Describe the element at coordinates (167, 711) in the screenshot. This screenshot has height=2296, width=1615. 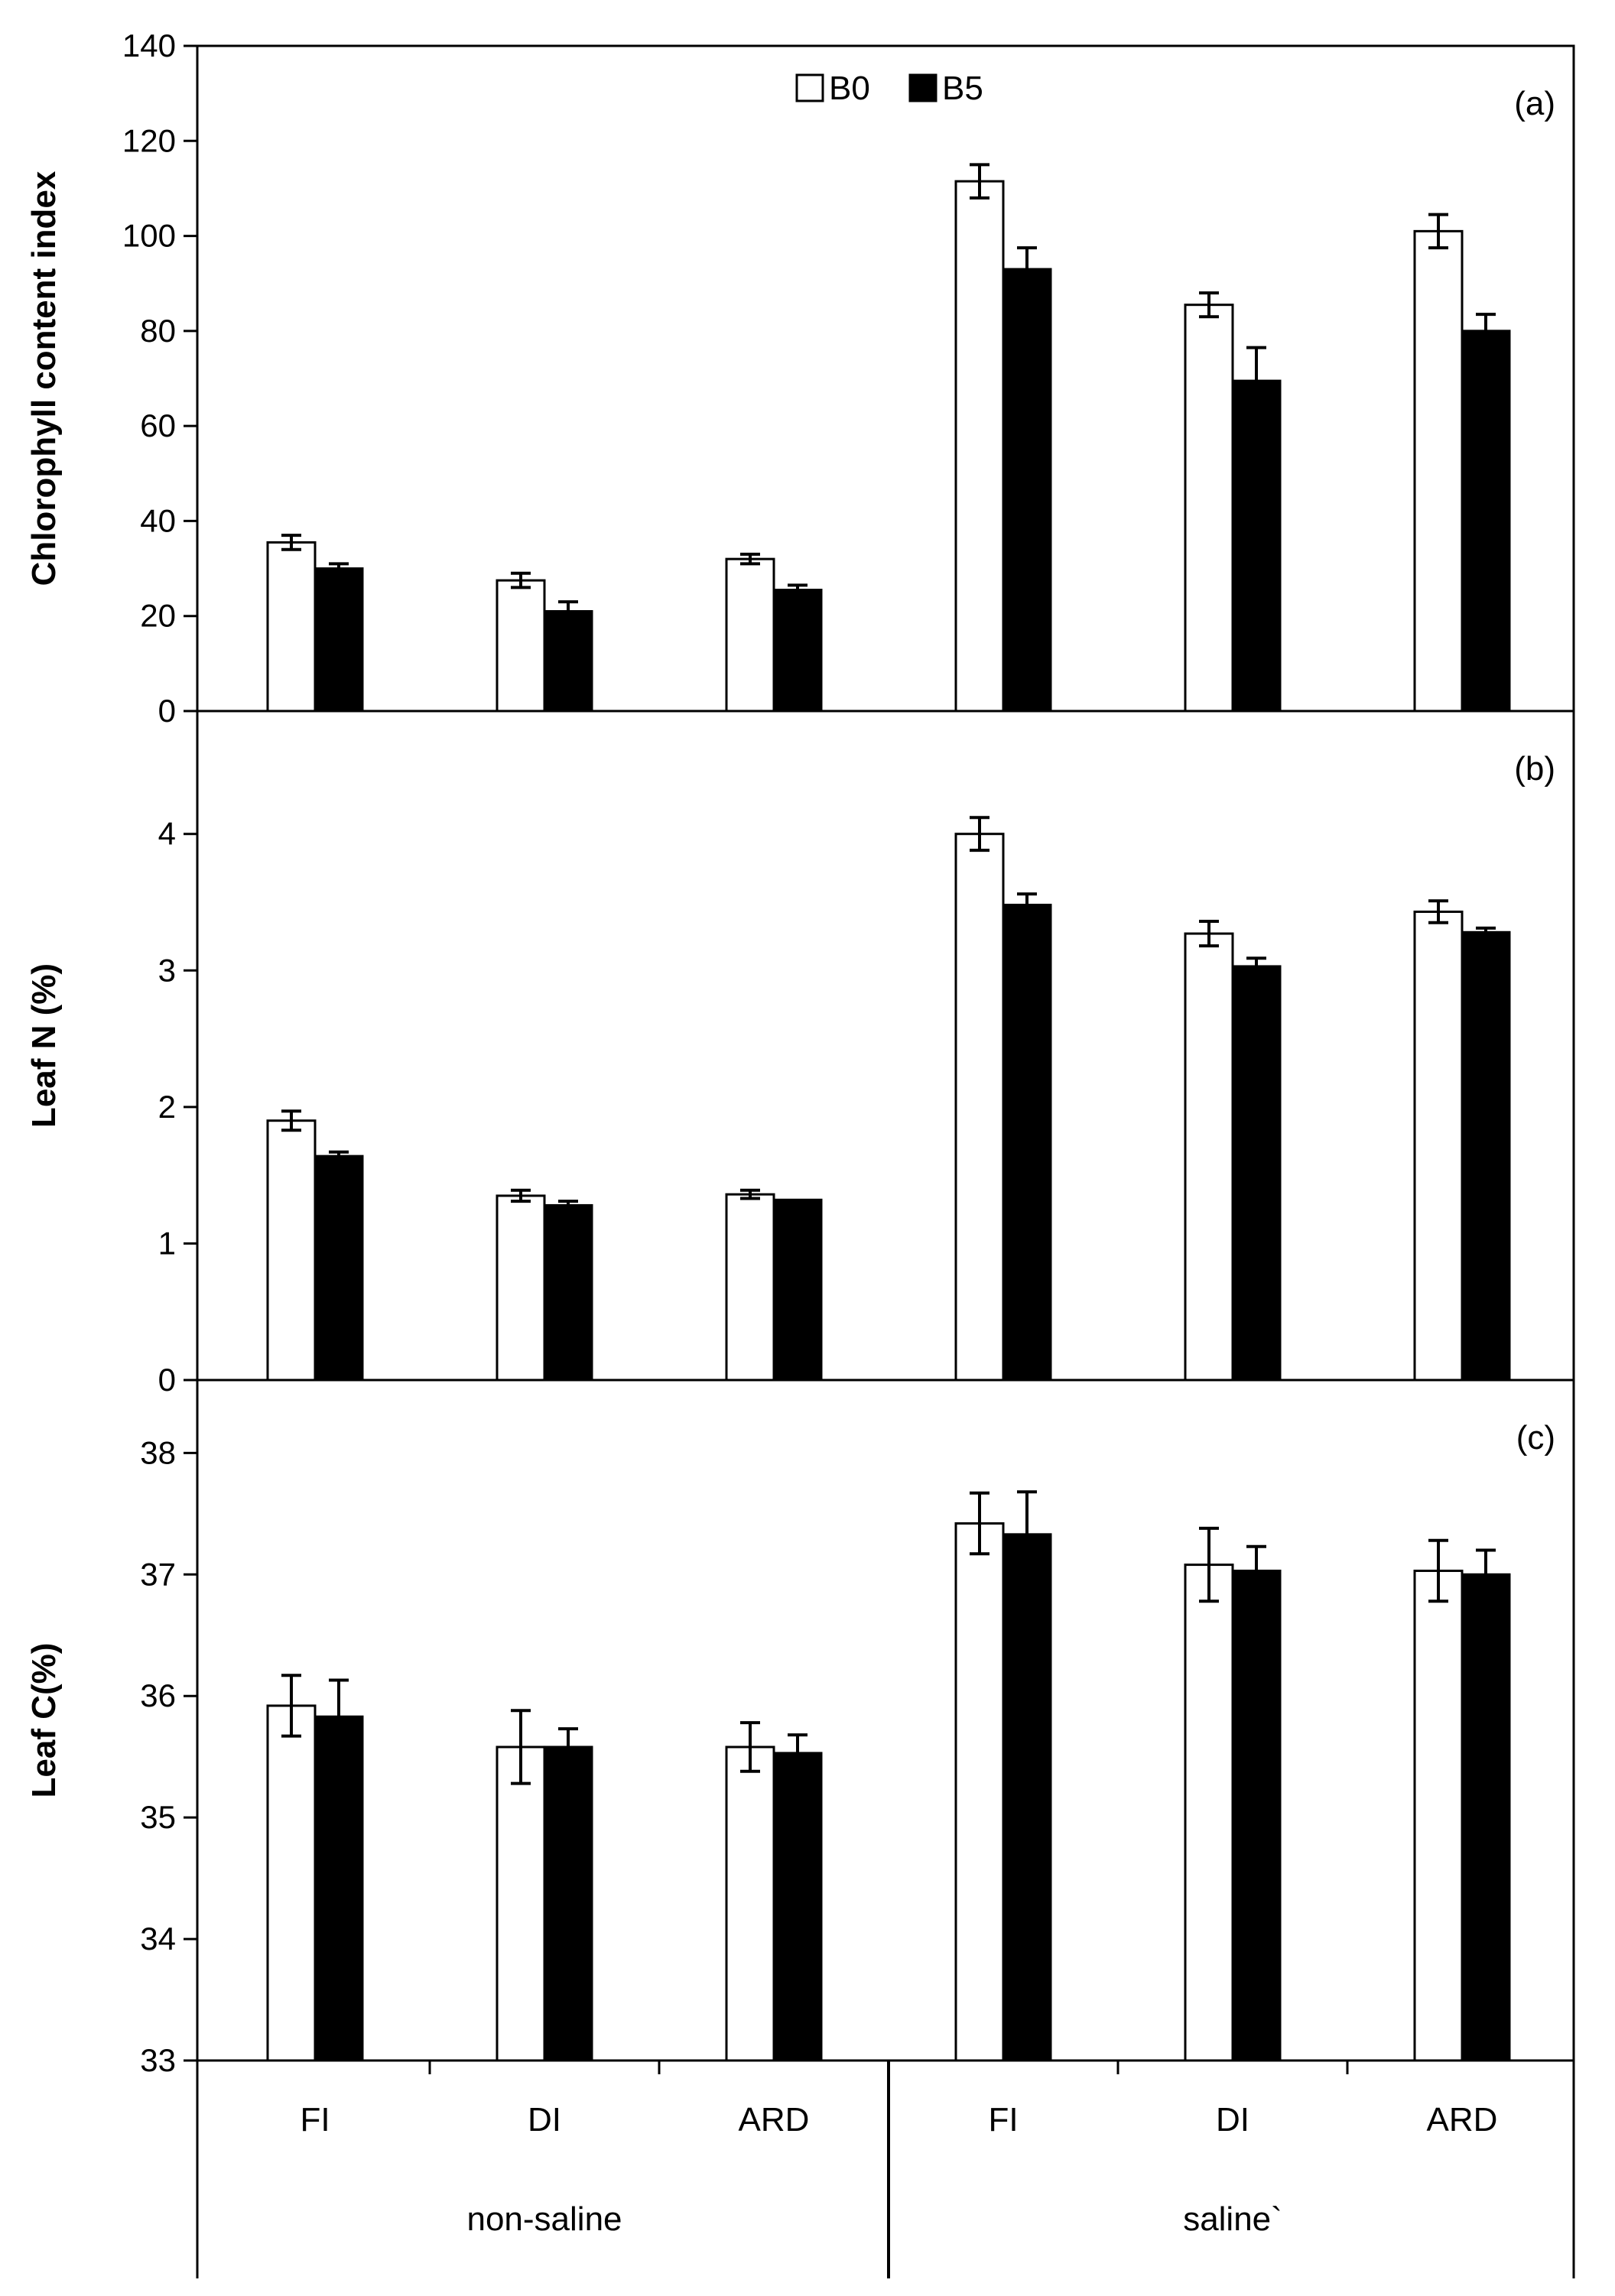
I see `y-tick-label: 0` at that location.